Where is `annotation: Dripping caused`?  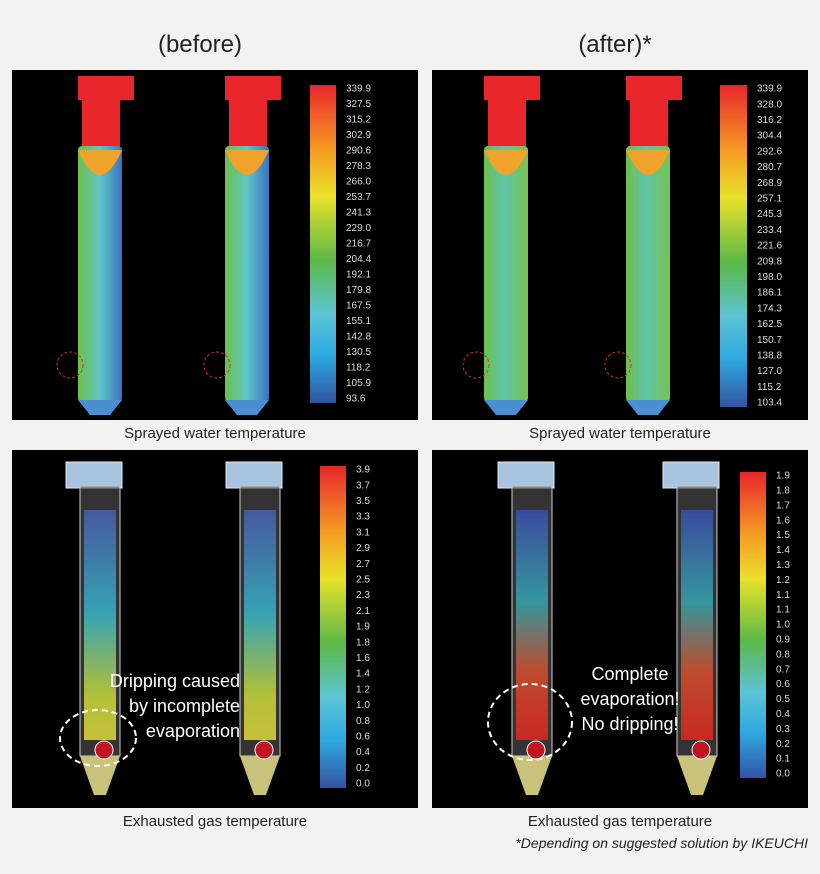
annotation: Dripping caused is located at coordinates (175, 681).